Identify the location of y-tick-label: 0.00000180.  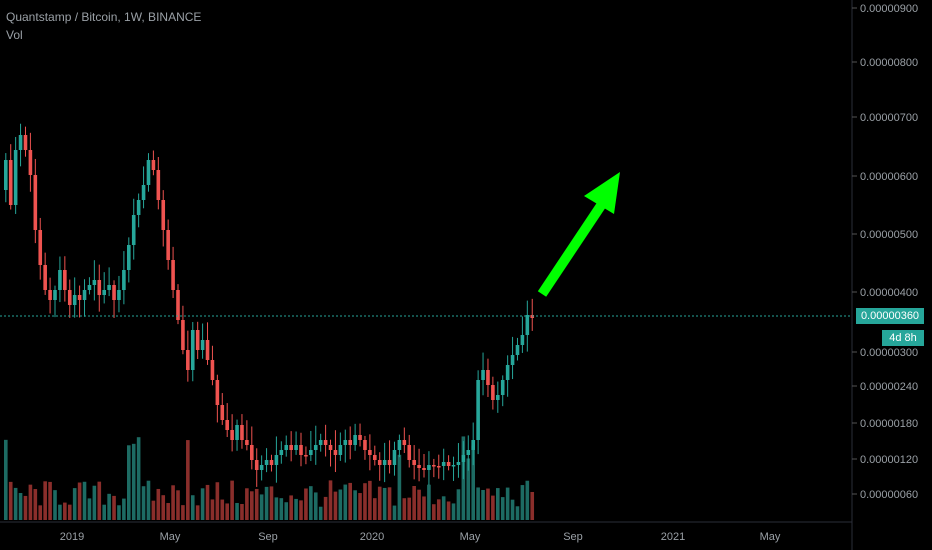
(889, 424).